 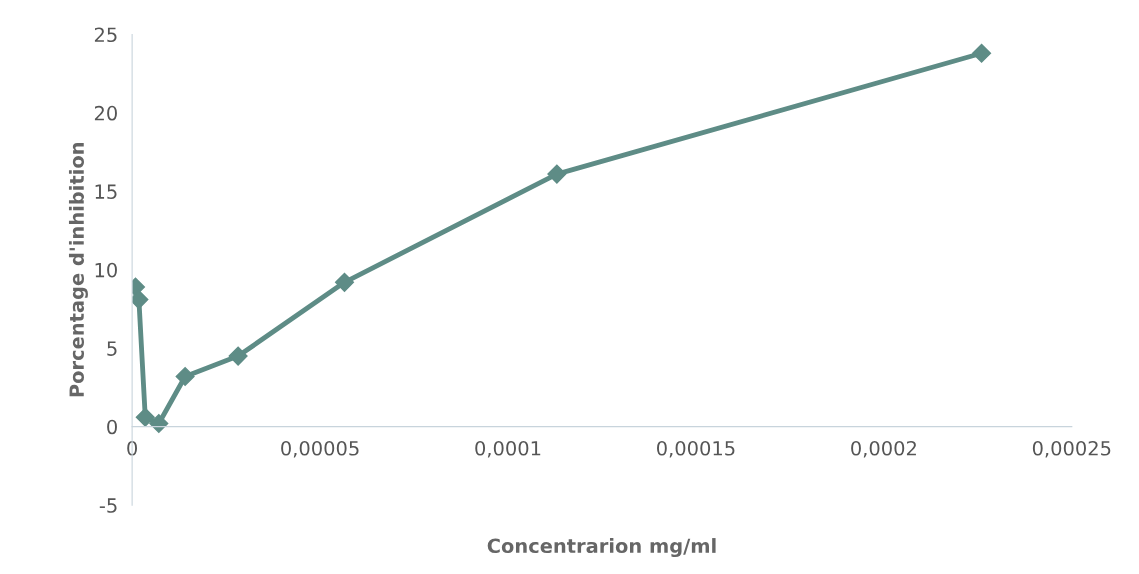 What do you see at coordinates (106, 191) in the screenshot?
I see `y-tick-label: 15` at bounding box center [106, 191].